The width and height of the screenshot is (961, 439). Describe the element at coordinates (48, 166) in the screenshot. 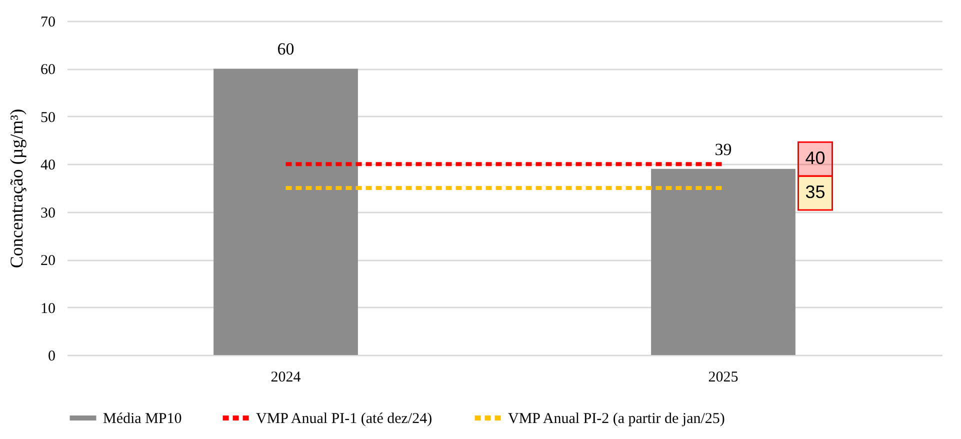

I see `y-tick-label: 40` at that location.